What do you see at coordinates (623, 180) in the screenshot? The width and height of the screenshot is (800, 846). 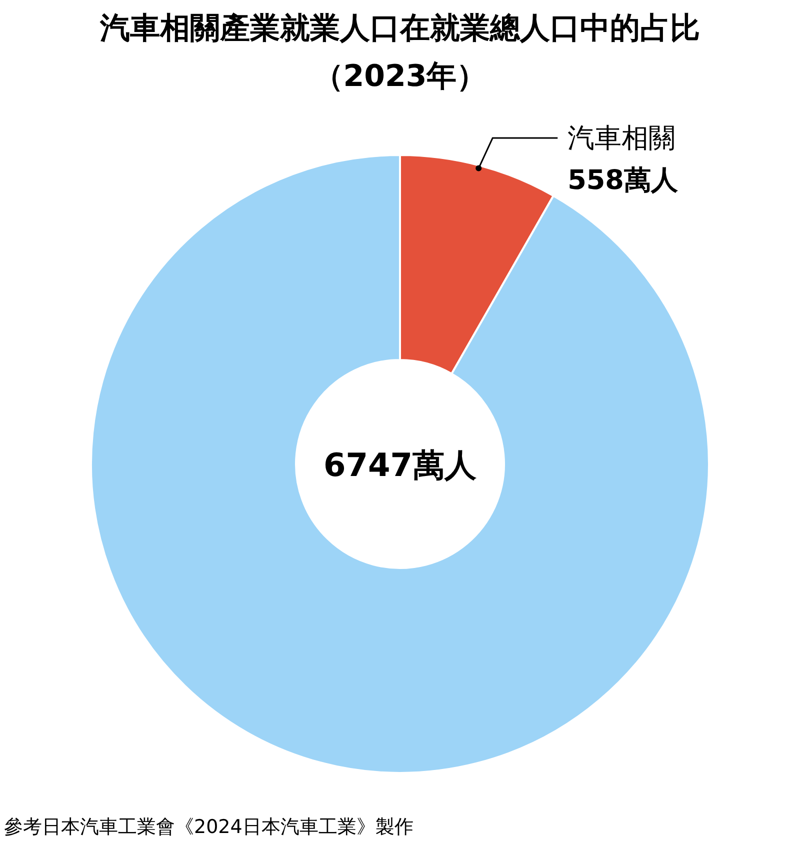 I see `data-label: 558萬人` at bounding box center [623, 180].